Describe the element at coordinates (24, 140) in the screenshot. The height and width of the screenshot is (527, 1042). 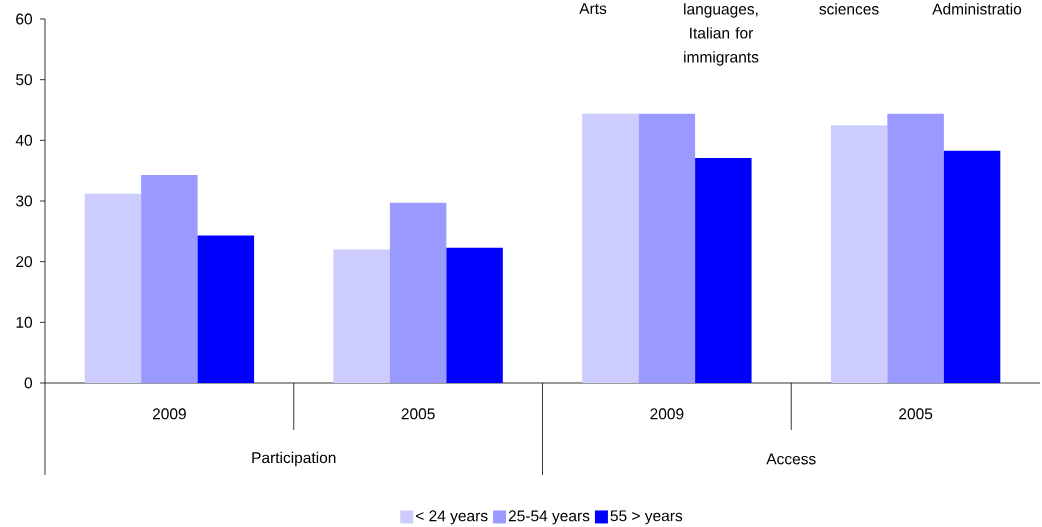
I see `y-tick-label: 40` at that location.